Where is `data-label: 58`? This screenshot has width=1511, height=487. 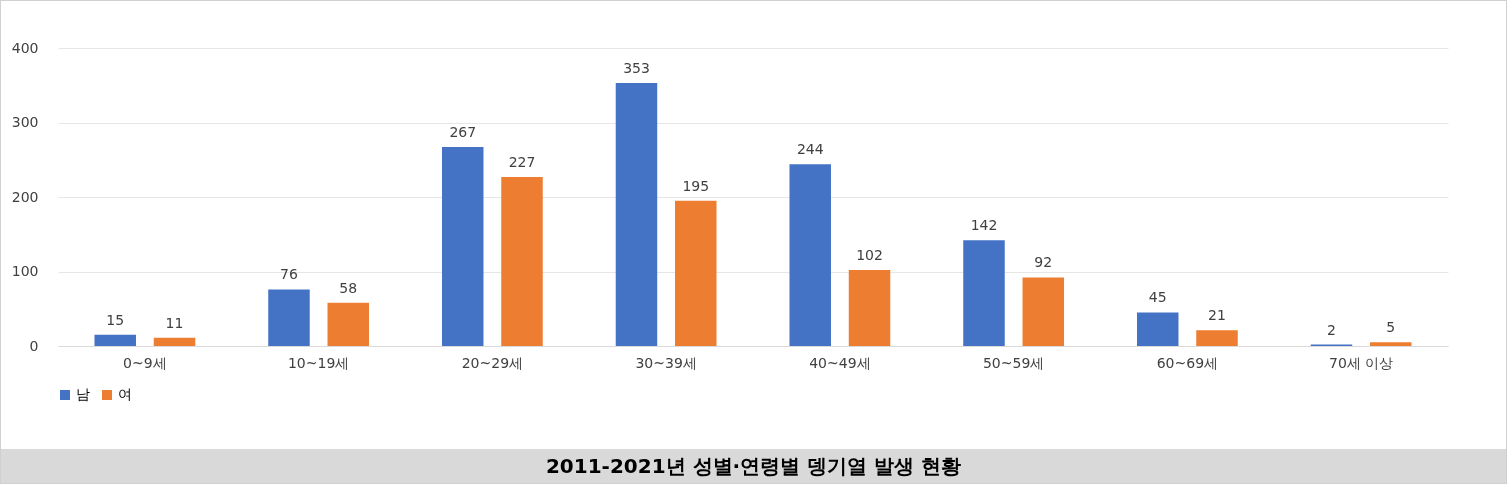
data-label: 58 is located at coordinates (348, 287).